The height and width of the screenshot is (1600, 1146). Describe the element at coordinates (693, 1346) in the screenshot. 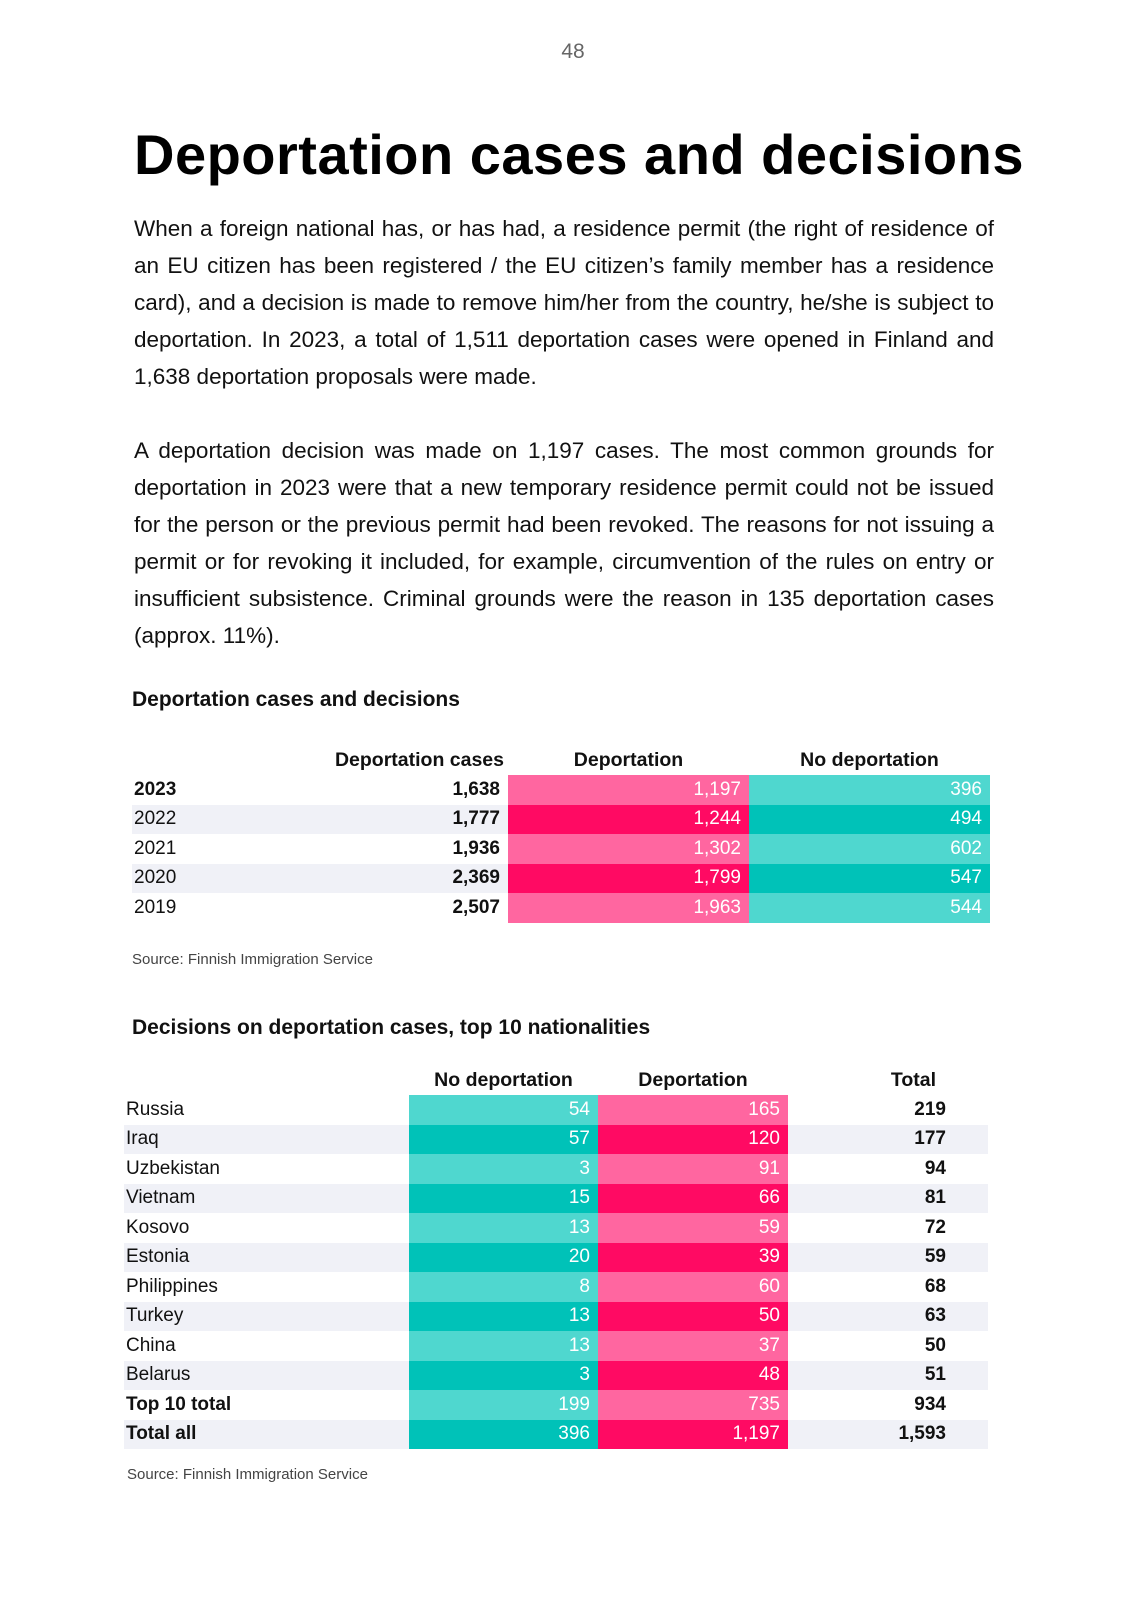

I see `deportation-cell: 37` at that location.